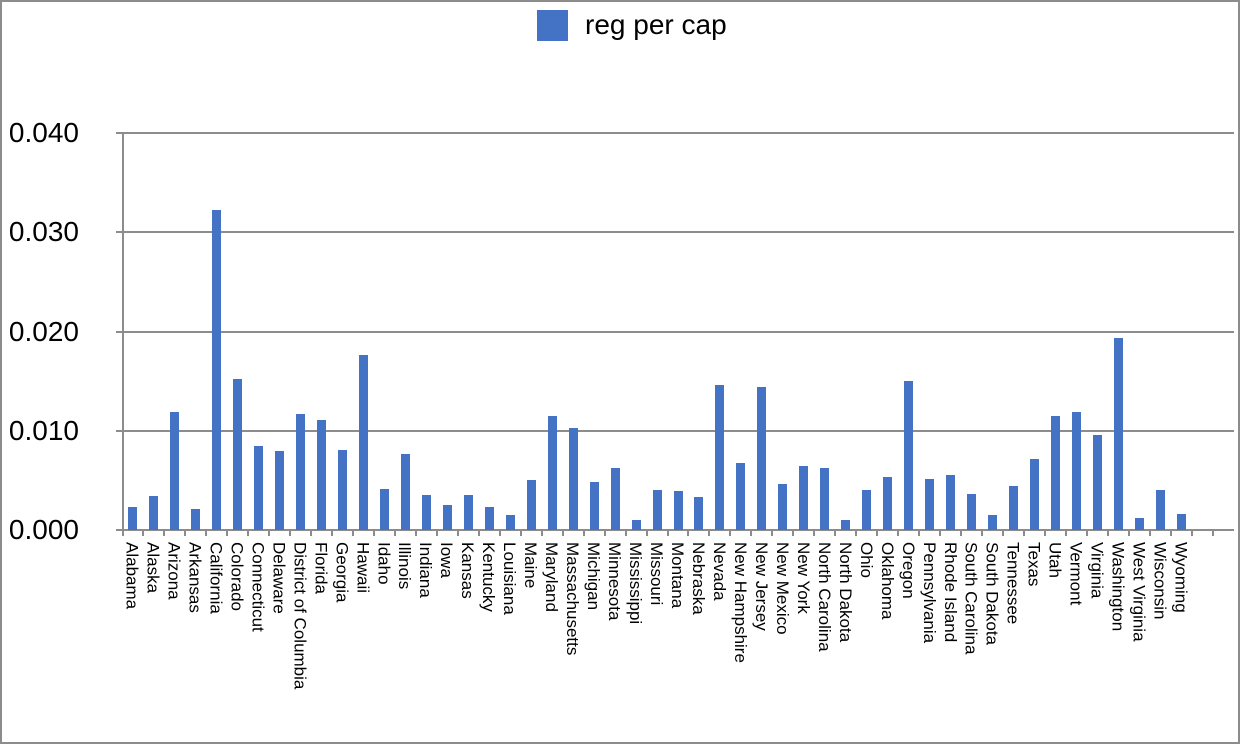  Describe the element at coordinates (930, 504) in the screenshot. I see `bar-pennsylvania` at that location.